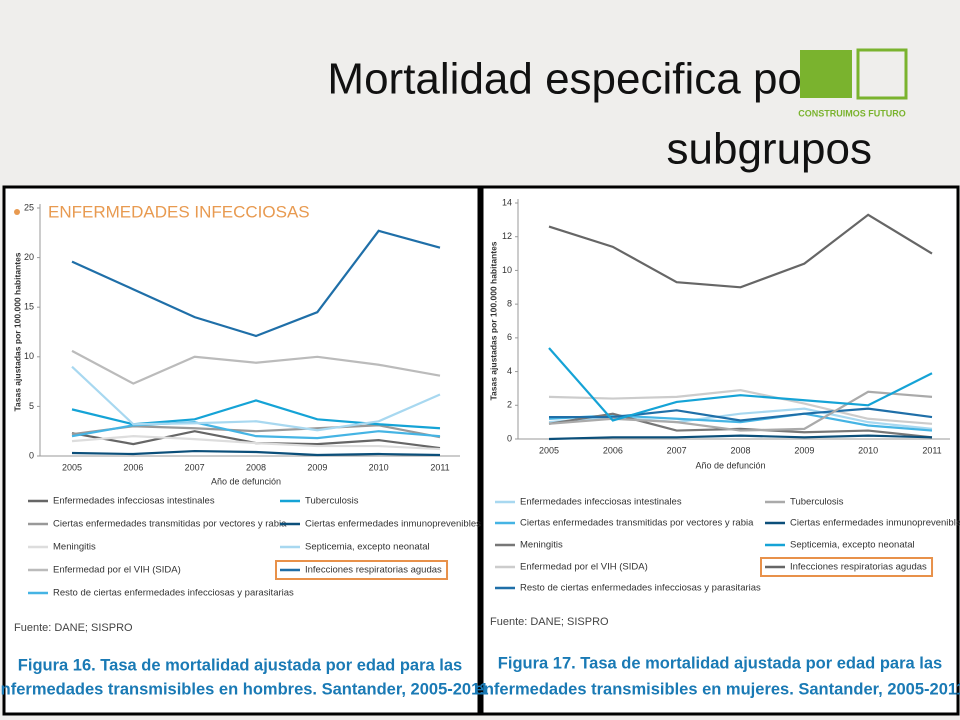  I want to click on y-tick-label: 8, so click(509, 304).